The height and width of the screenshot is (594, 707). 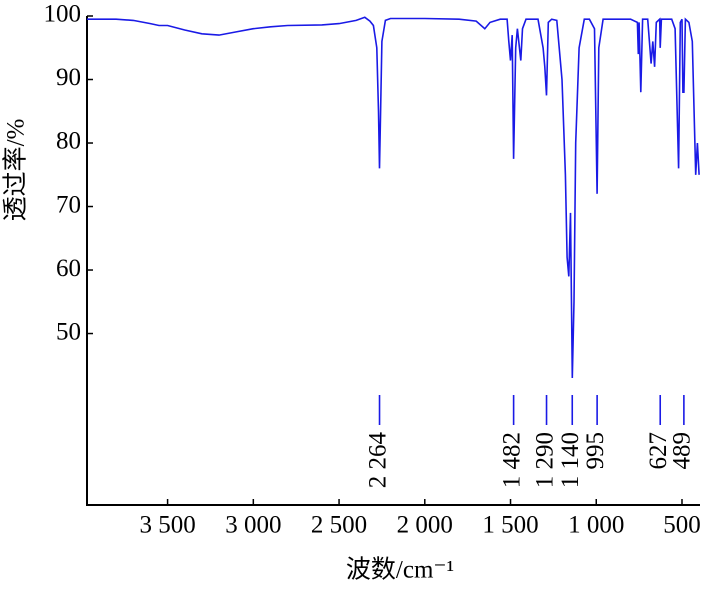 I want to click on x-tick-label: 1 500, so click(x=510, y=525).